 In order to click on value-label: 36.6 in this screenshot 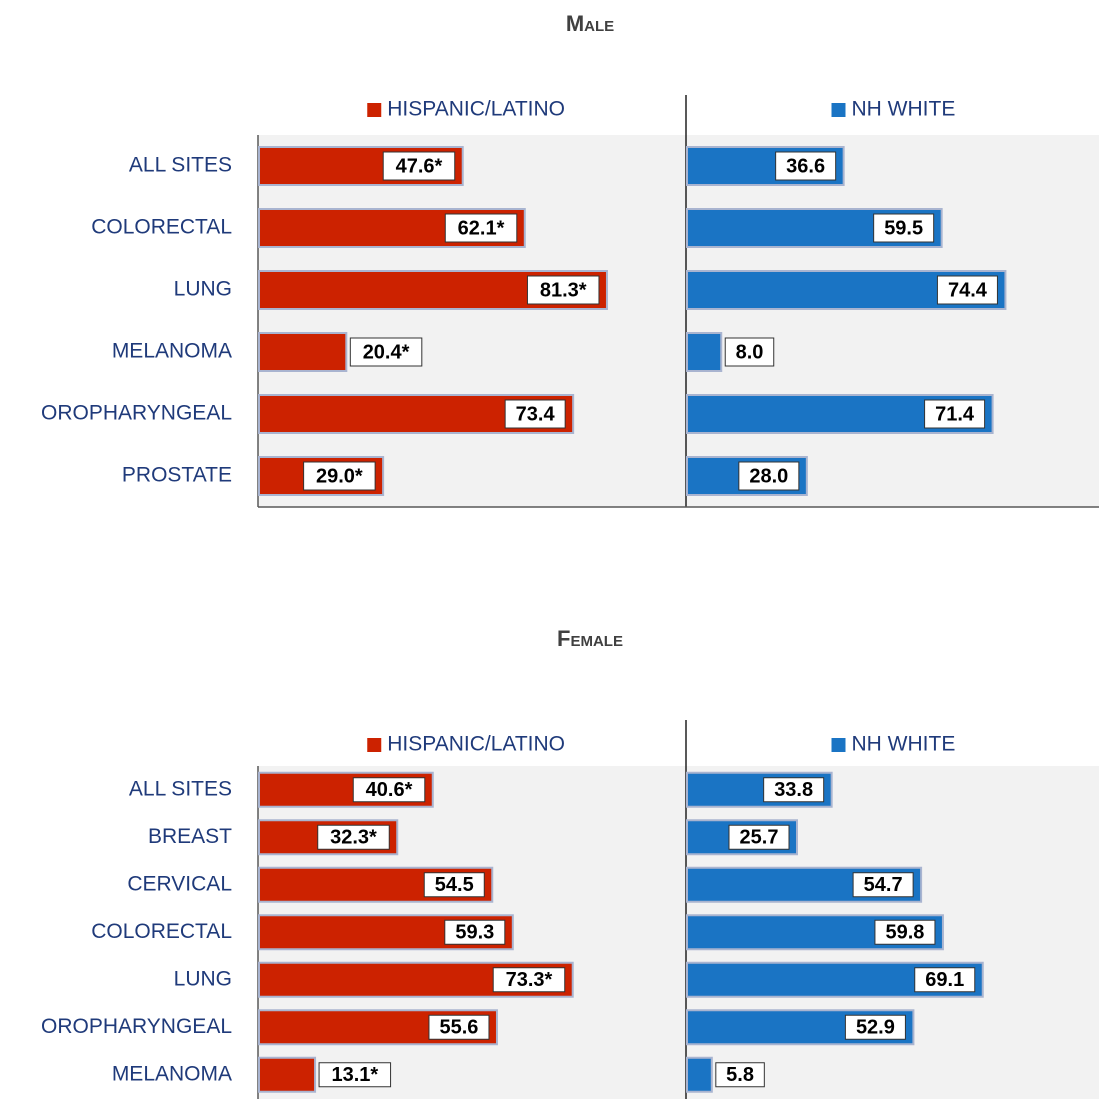, I will do `click(805, 166)`.